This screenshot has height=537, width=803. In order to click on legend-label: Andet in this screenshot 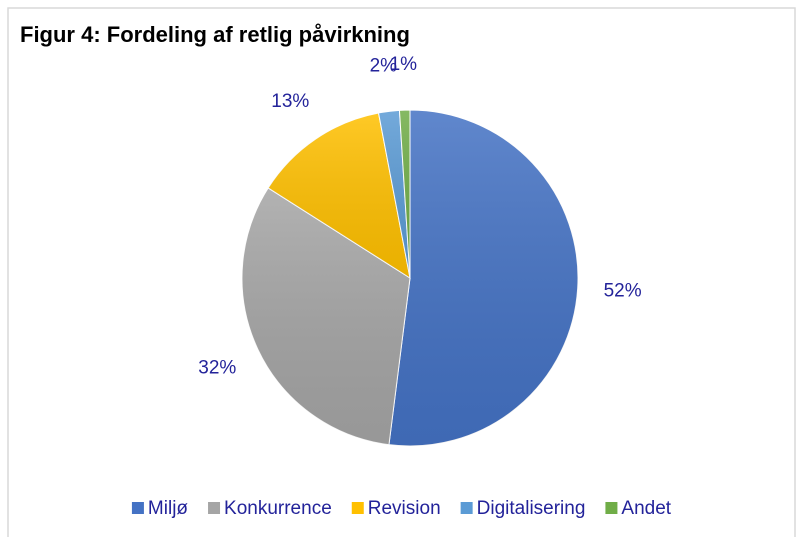, I will do `click(646, 508)`.